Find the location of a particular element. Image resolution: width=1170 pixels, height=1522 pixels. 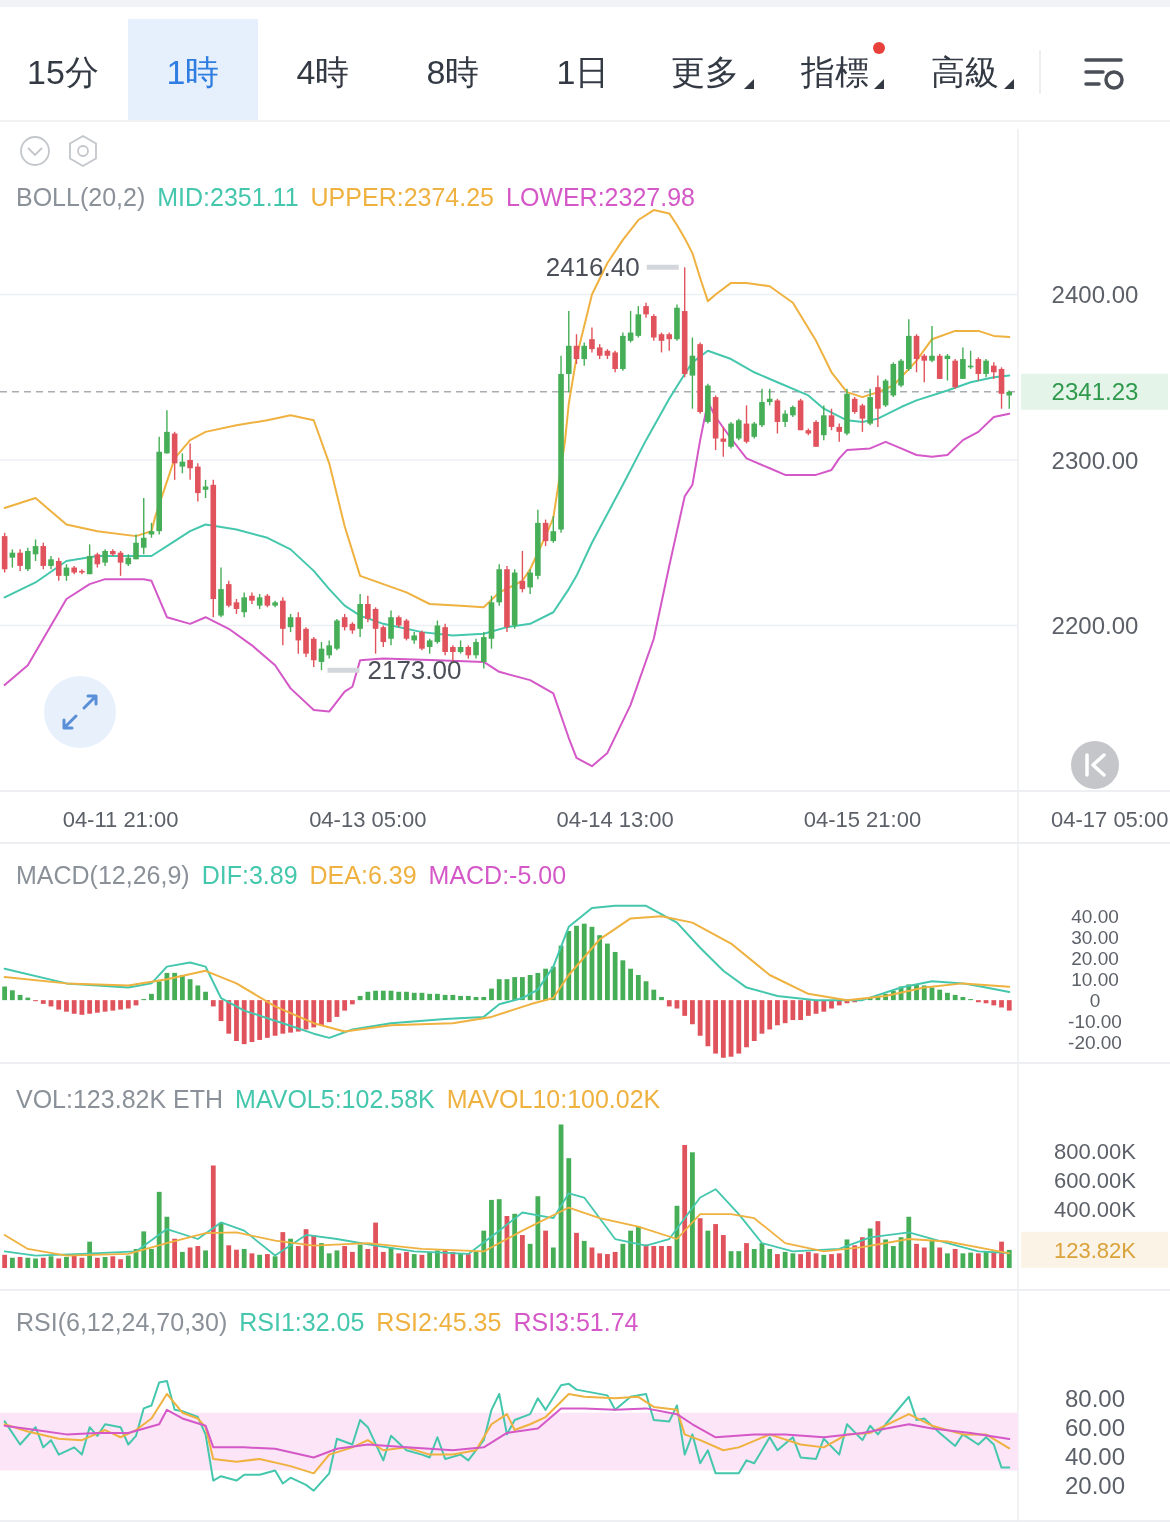

x-tick-label: 04-15 21:00 is located at coordinates (862, 819).